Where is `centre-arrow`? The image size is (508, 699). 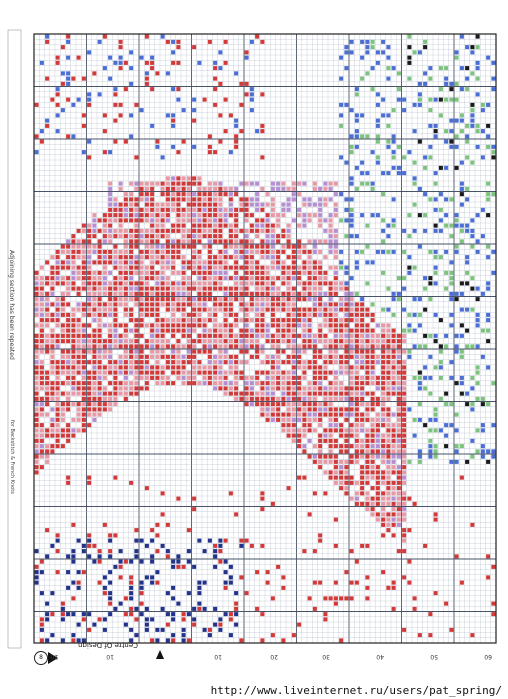 centre-arrow is located at coordinates (160, 654).